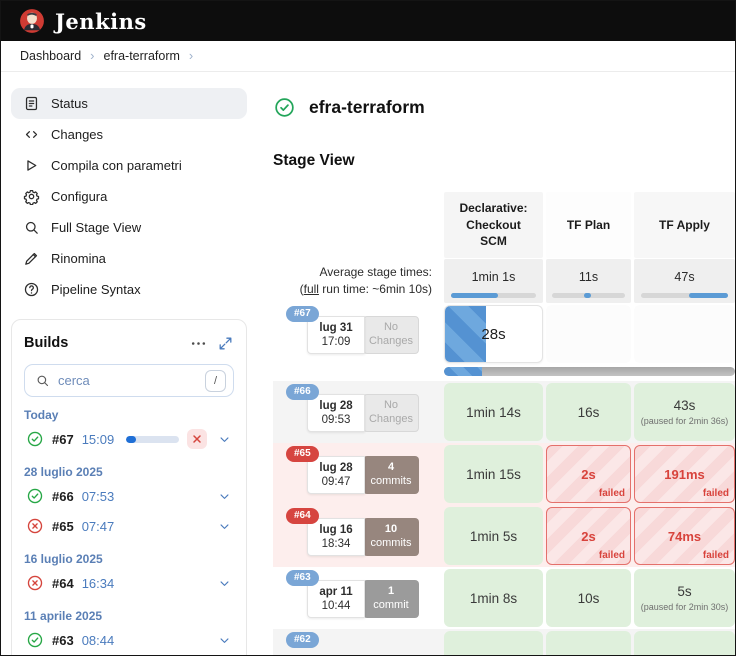 Image resolution: width=736 pixels, height=656 pixels. I want to click on build-card: lug 31 17:09 No Changes, so click(363, 335).